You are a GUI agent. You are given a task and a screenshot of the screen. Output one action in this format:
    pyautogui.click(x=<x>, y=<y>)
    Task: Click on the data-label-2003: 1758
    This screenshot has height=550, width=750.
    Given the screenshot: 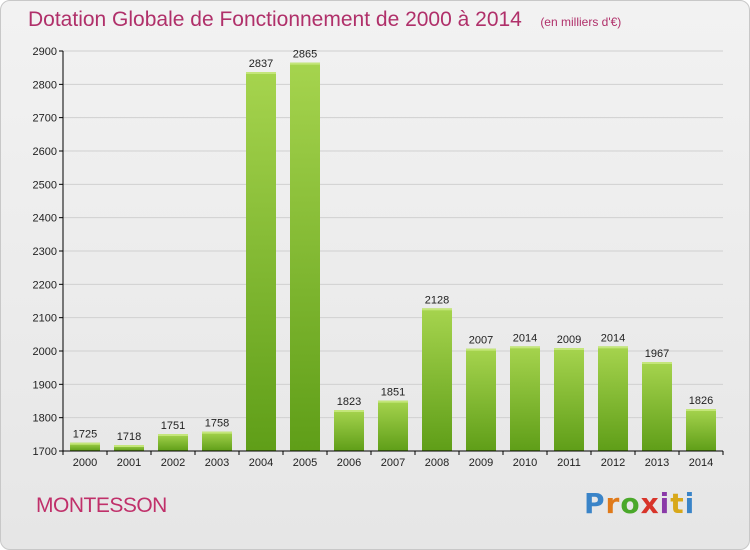 What is the action you would take?
    pyautogui.click(x=217, y=424)
    